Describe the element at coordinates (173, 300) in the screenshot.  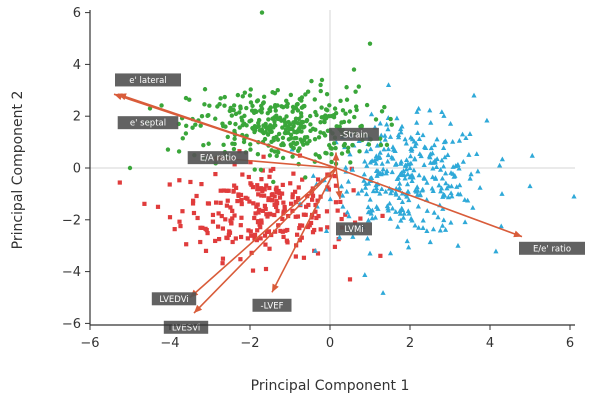
I see `loading-label-text: LVEDVi` at that location.